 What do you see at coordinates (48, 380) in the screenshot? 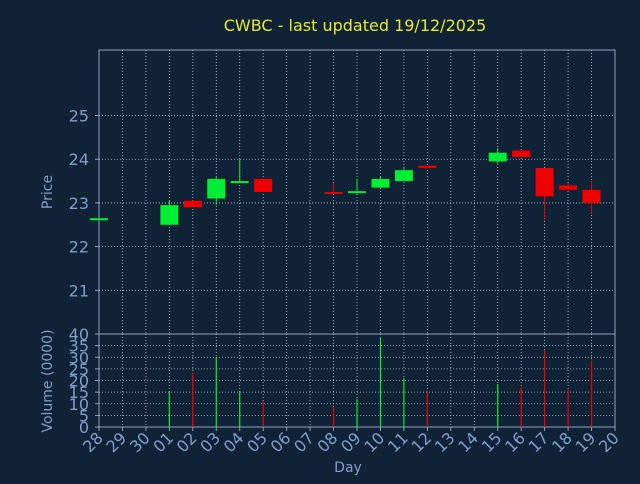
I see `volume-axis-label: Volume (0000)` at bounding box center [48, 380].